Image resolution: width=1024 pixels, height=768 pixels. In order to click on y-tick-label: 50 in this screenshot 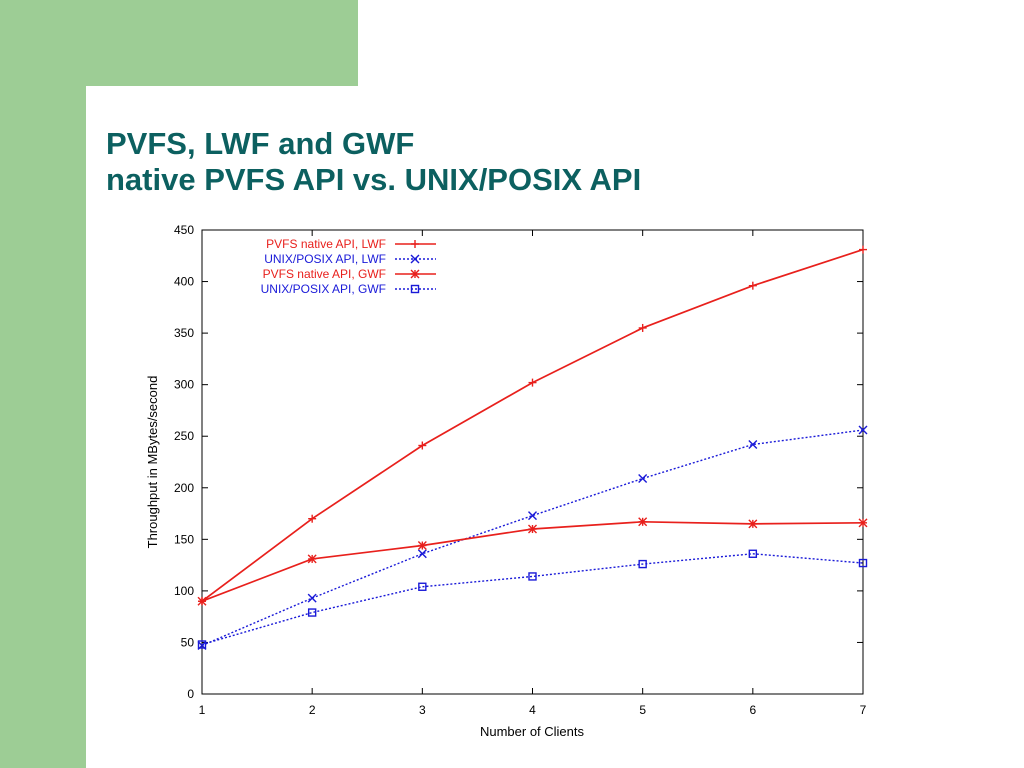, I will do `click(188, 642)`.